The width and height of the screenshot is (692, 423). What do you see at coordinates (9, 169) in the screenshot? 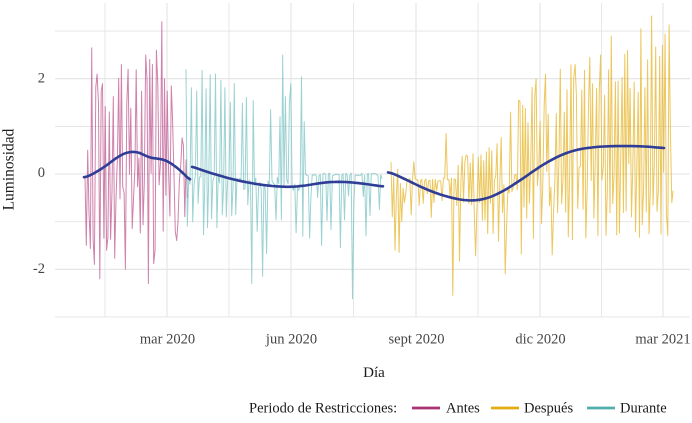
I see `svg-text: Luminosidad` at bounding box center [9, 169].